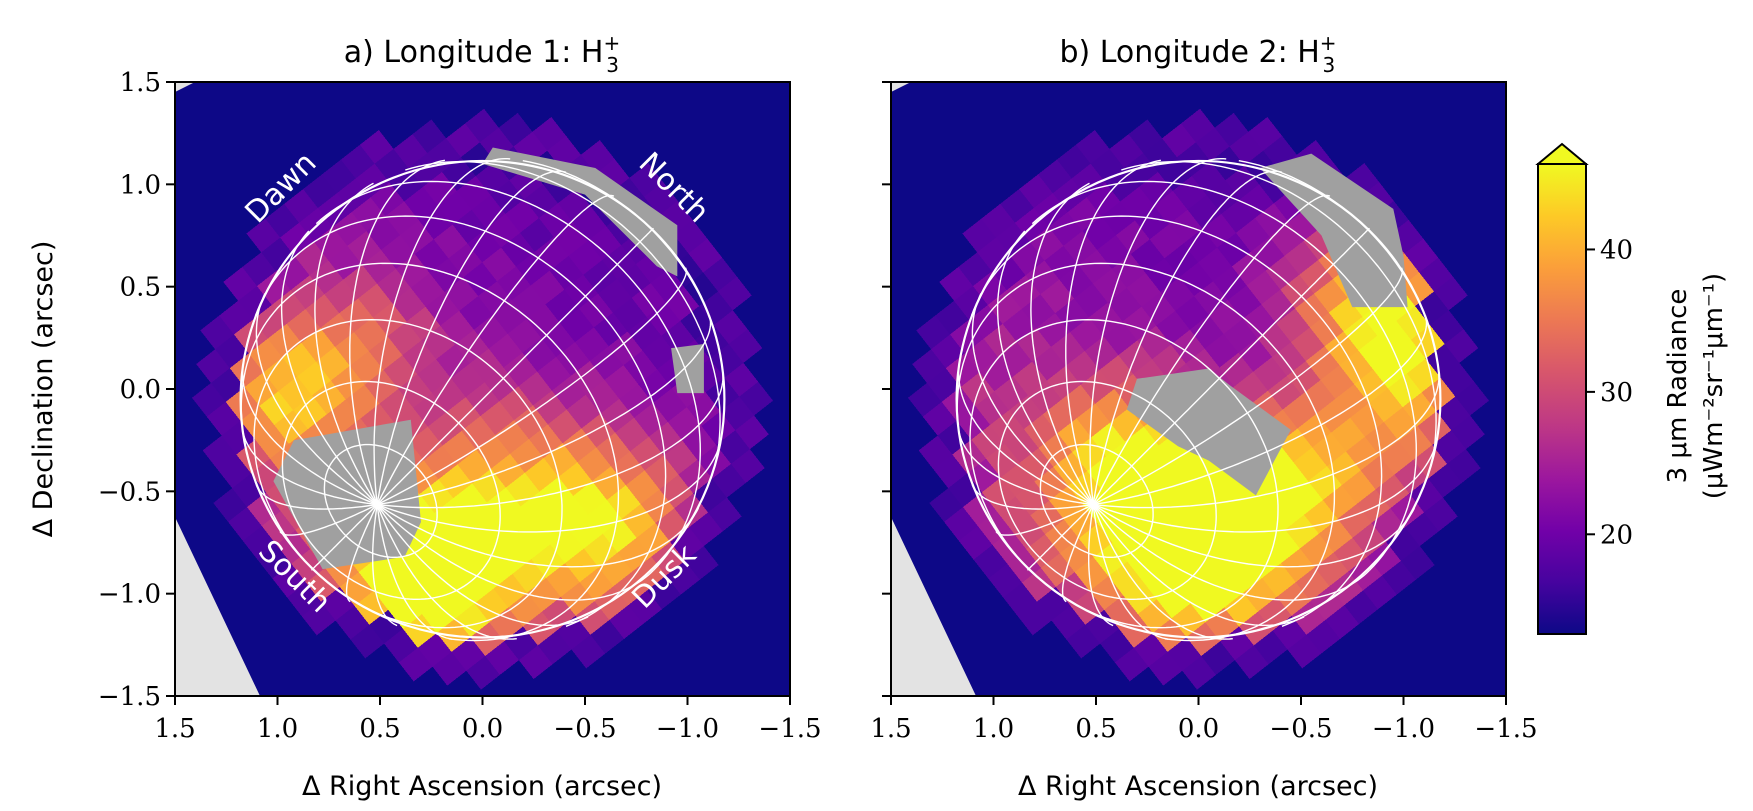 Image resolution: width=1753 pixels, height=811 pixels. What do you see at coordinates (1562, 153) in the screenshot?
I see `colorbar-extend-arrow` at bounding box center [1562, 153].